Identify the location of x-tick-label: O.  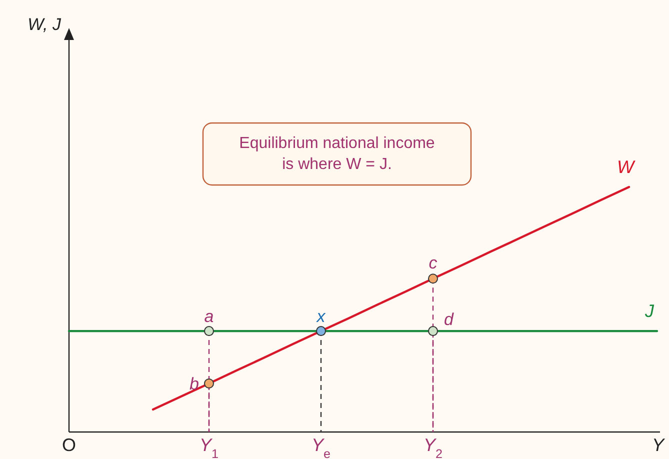
(69, 445).